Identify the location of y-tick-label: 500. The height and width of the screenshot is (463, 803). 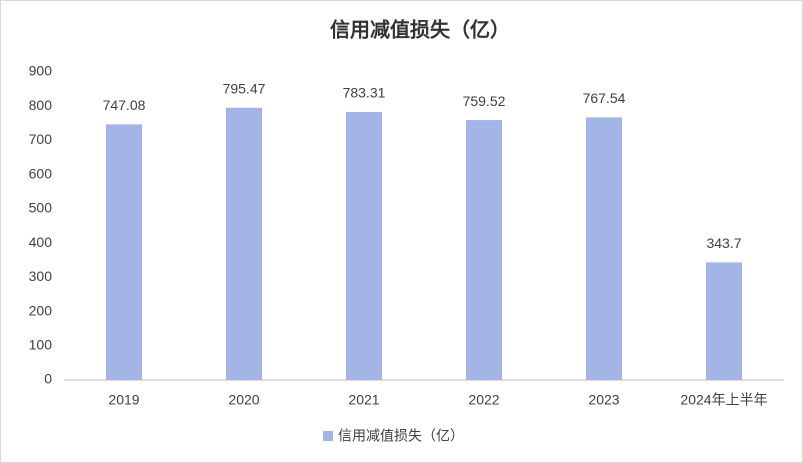
(41, 208).